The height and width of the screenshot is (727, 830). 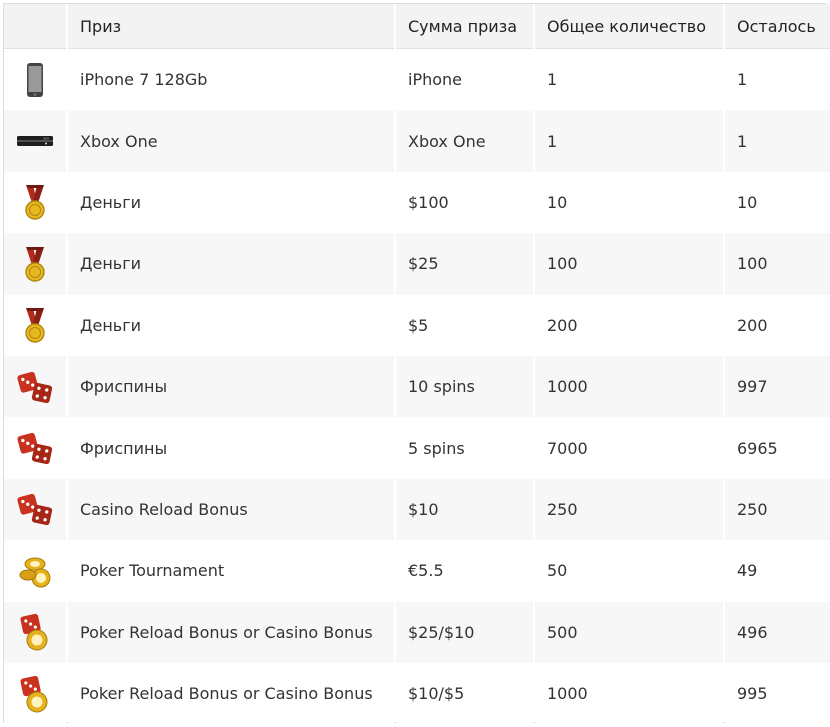 I want to click on game-console-icon, so click(x=35, y=141).